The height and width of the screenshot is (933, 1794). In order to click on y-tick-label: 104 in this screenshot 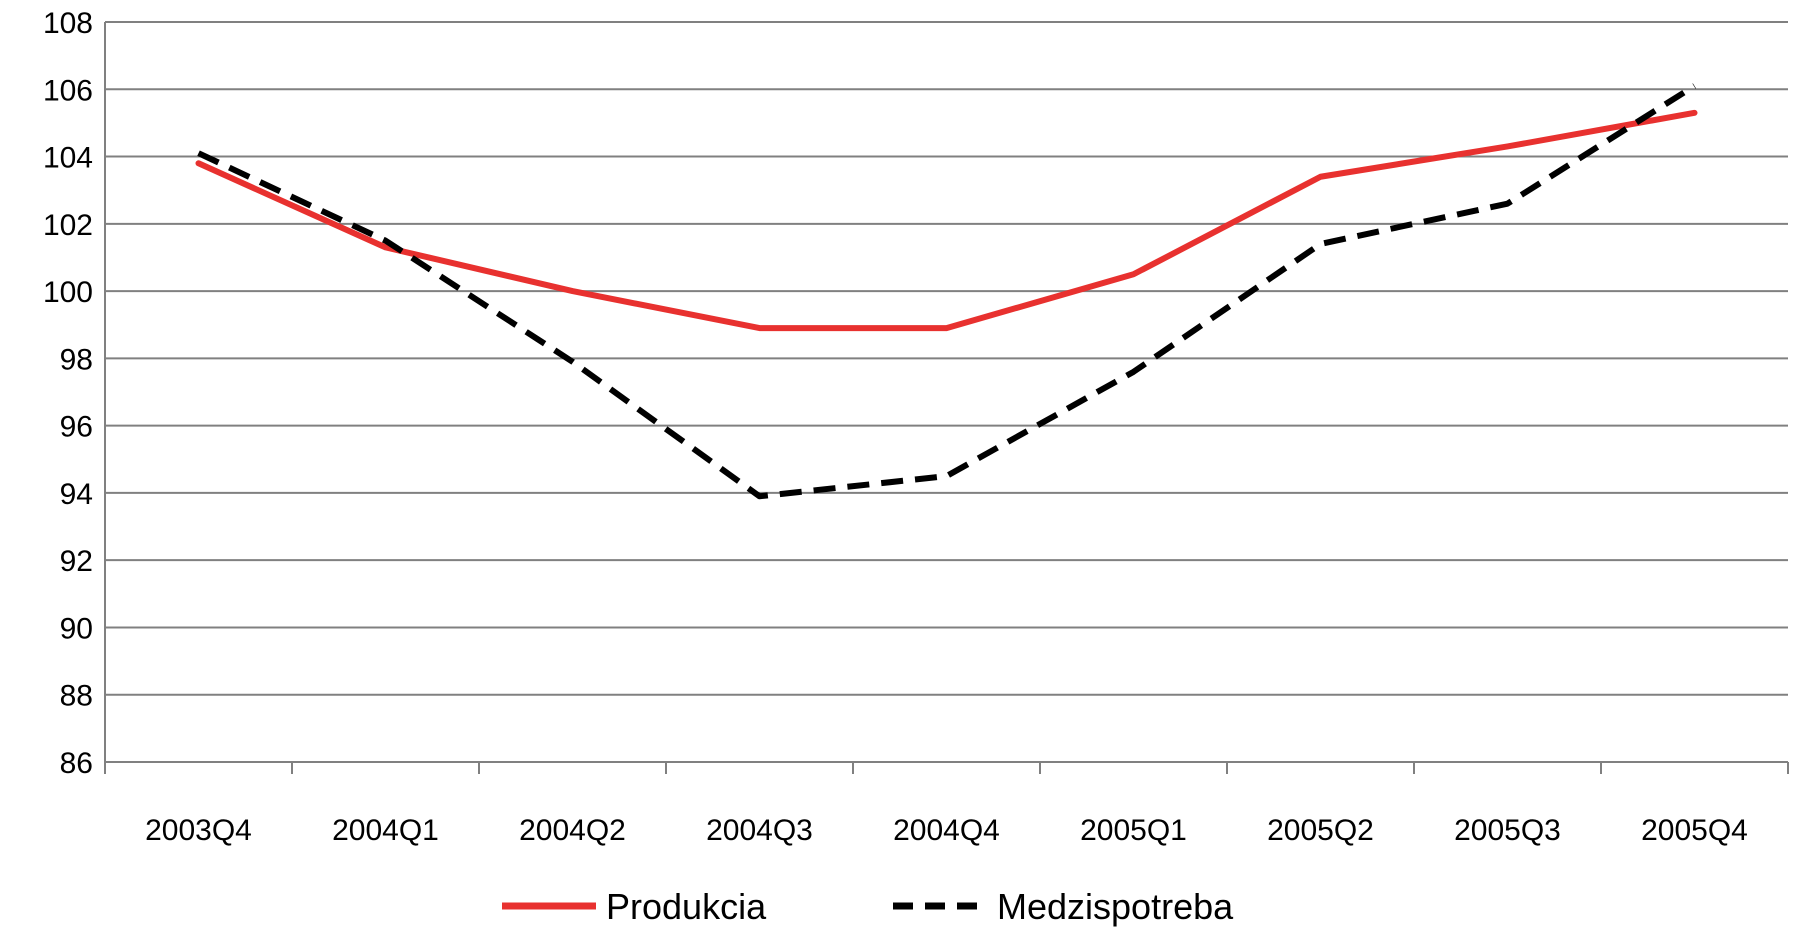, I will do `click(68, 158)`.